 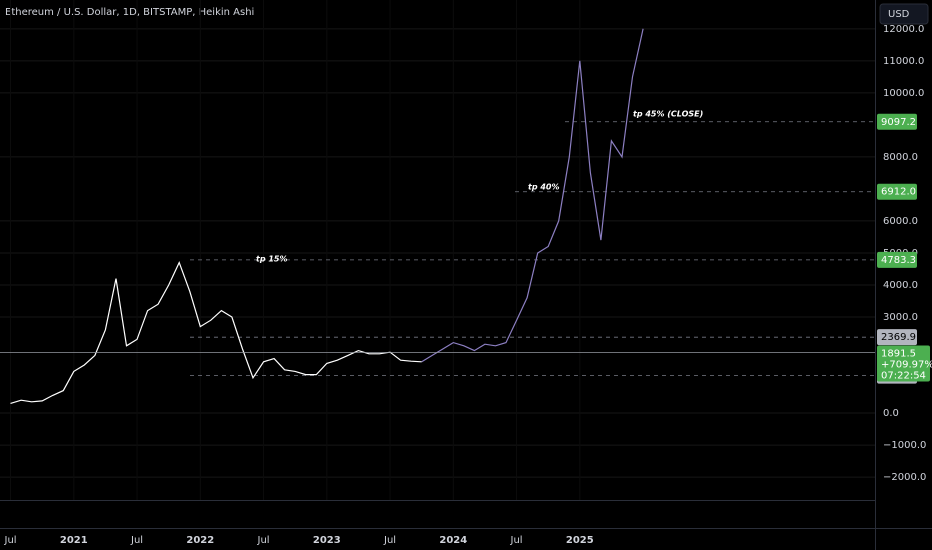 What do you see at coordinates (904, 477) in the screenshot?
I see `y-tick-label: −2000.0` at bounding box center [904, 477].